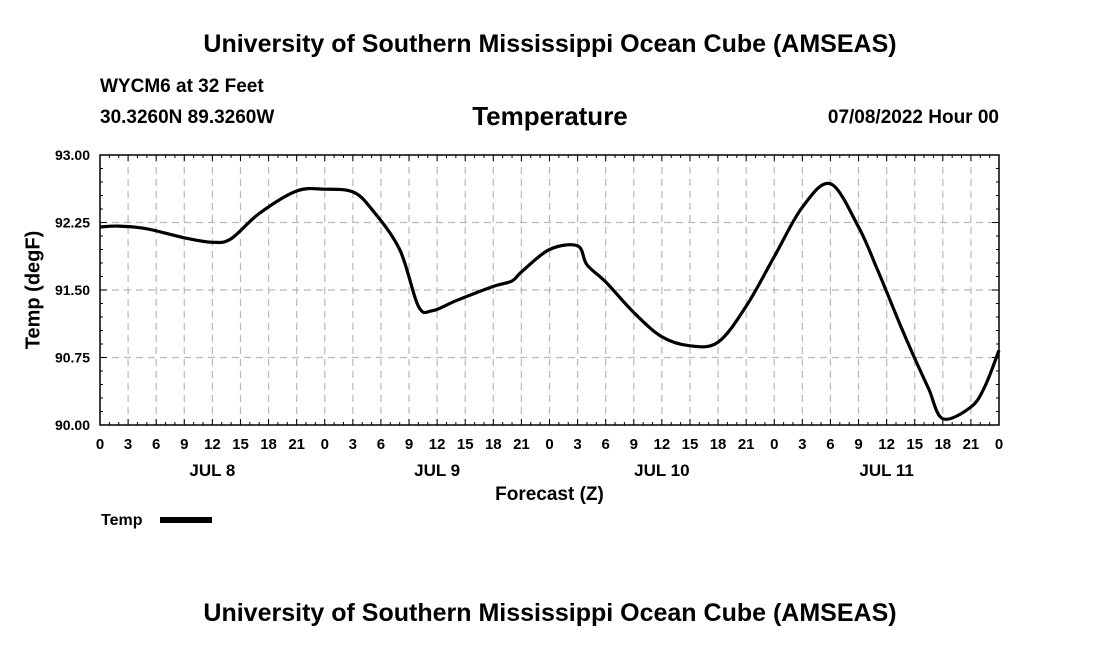  I want to click on y-tick-label: 91.50, so click(72, 290).